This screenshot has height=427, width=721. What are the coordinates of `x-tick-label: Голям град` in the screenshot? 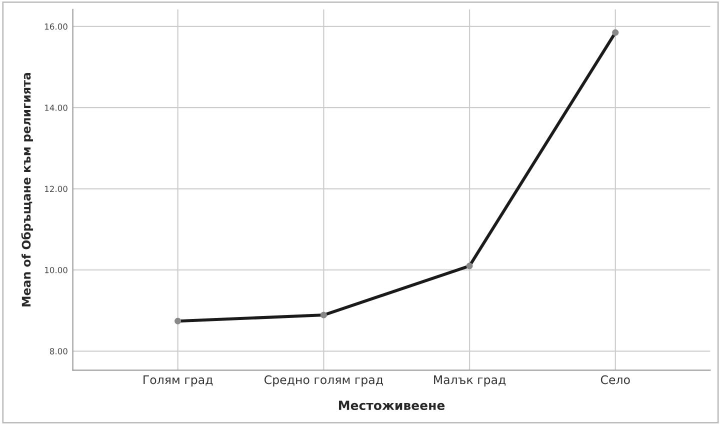 It's located at (178, 380).